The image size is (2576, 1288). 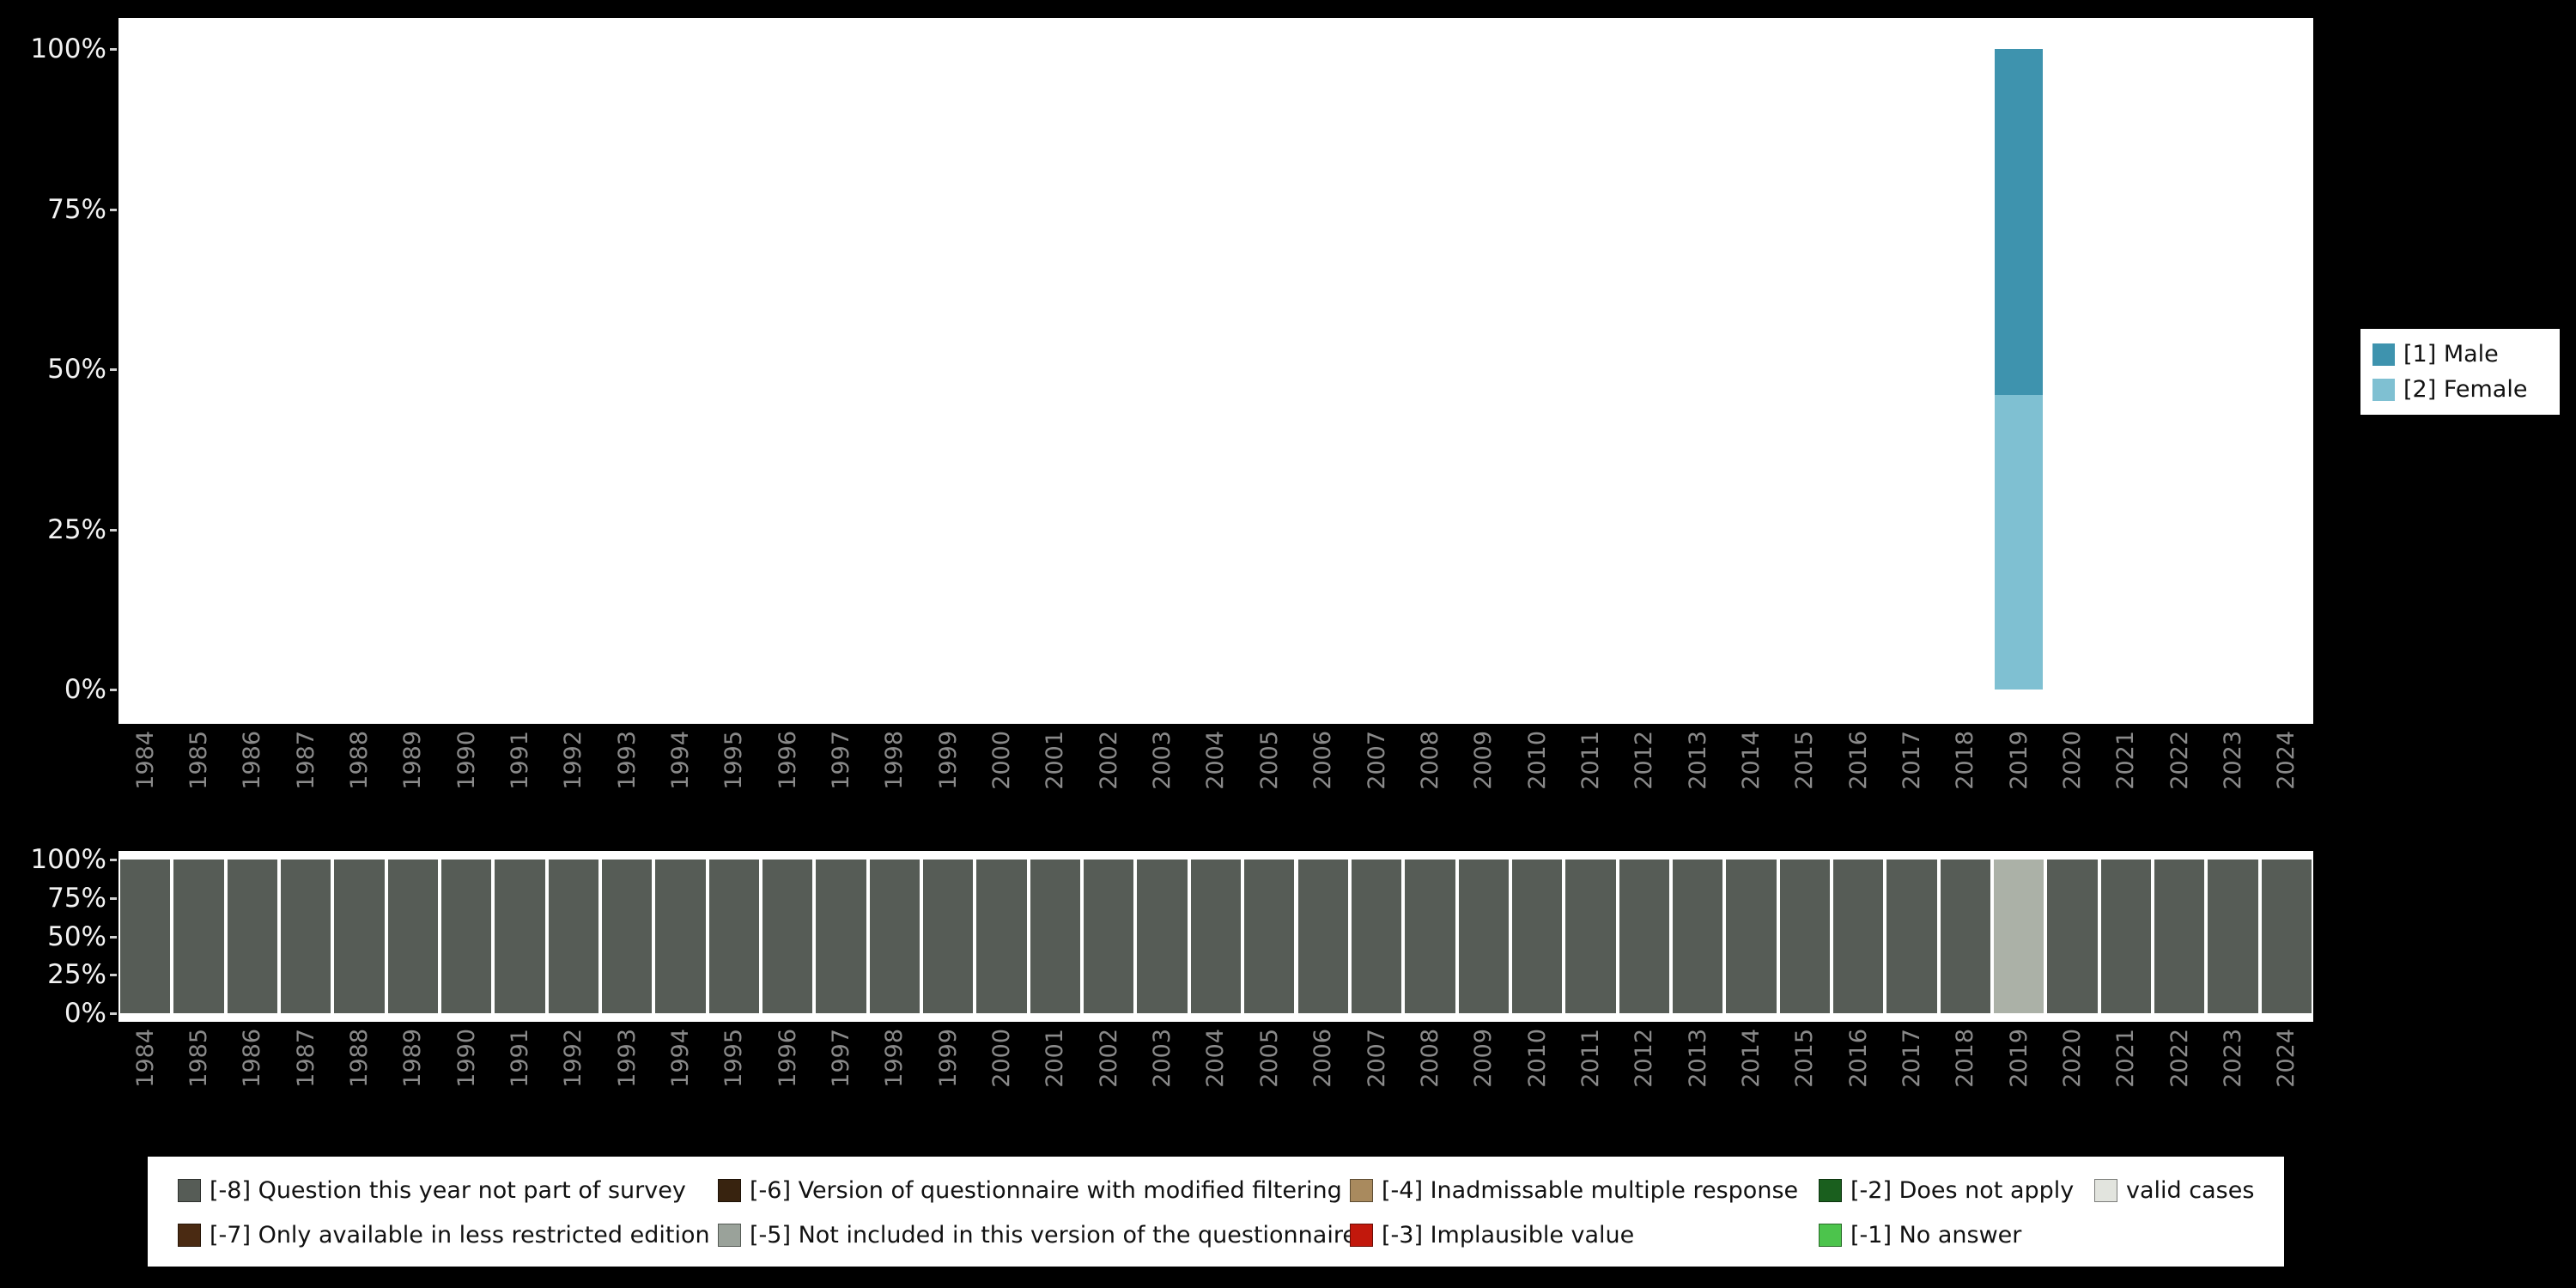 I want to click on missings-chart-year-label: 2016, so click(x=1858, y=1082).